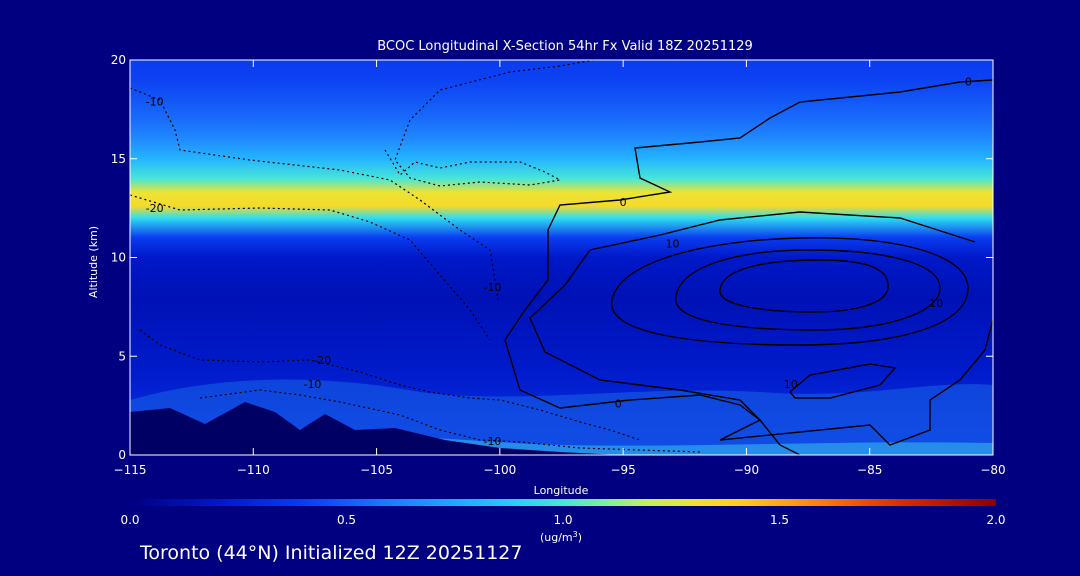  Describe the element at coordinates (93, 262) in the screenshot. I see `y-axis-label: Altitude (km)` at that location.